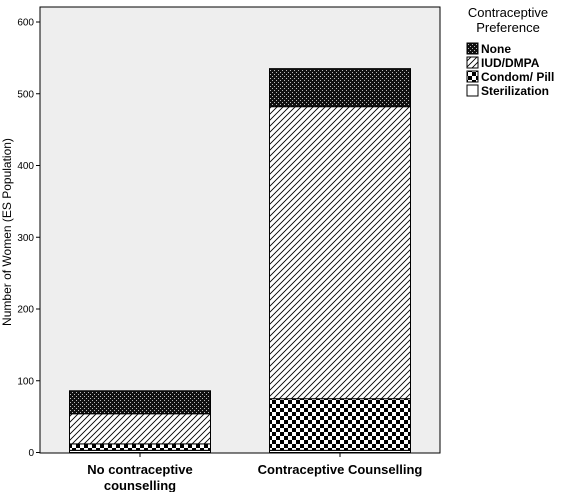 The image size is (567, 492). I want to click on legend-label: Sterilization, so click(515, 91).